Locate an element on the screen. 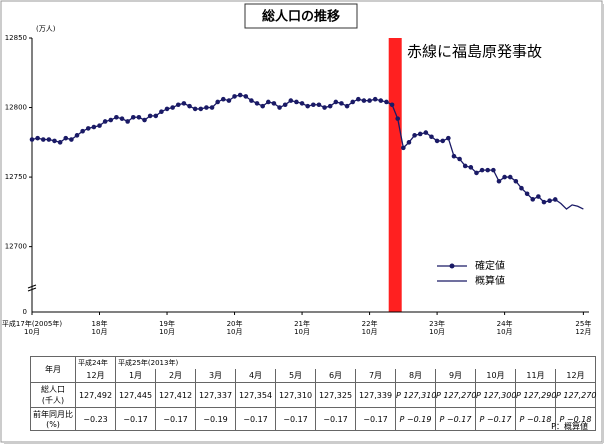 This screenshot has width=606, height=446. highlight-band is located at coordinates (395, 175).